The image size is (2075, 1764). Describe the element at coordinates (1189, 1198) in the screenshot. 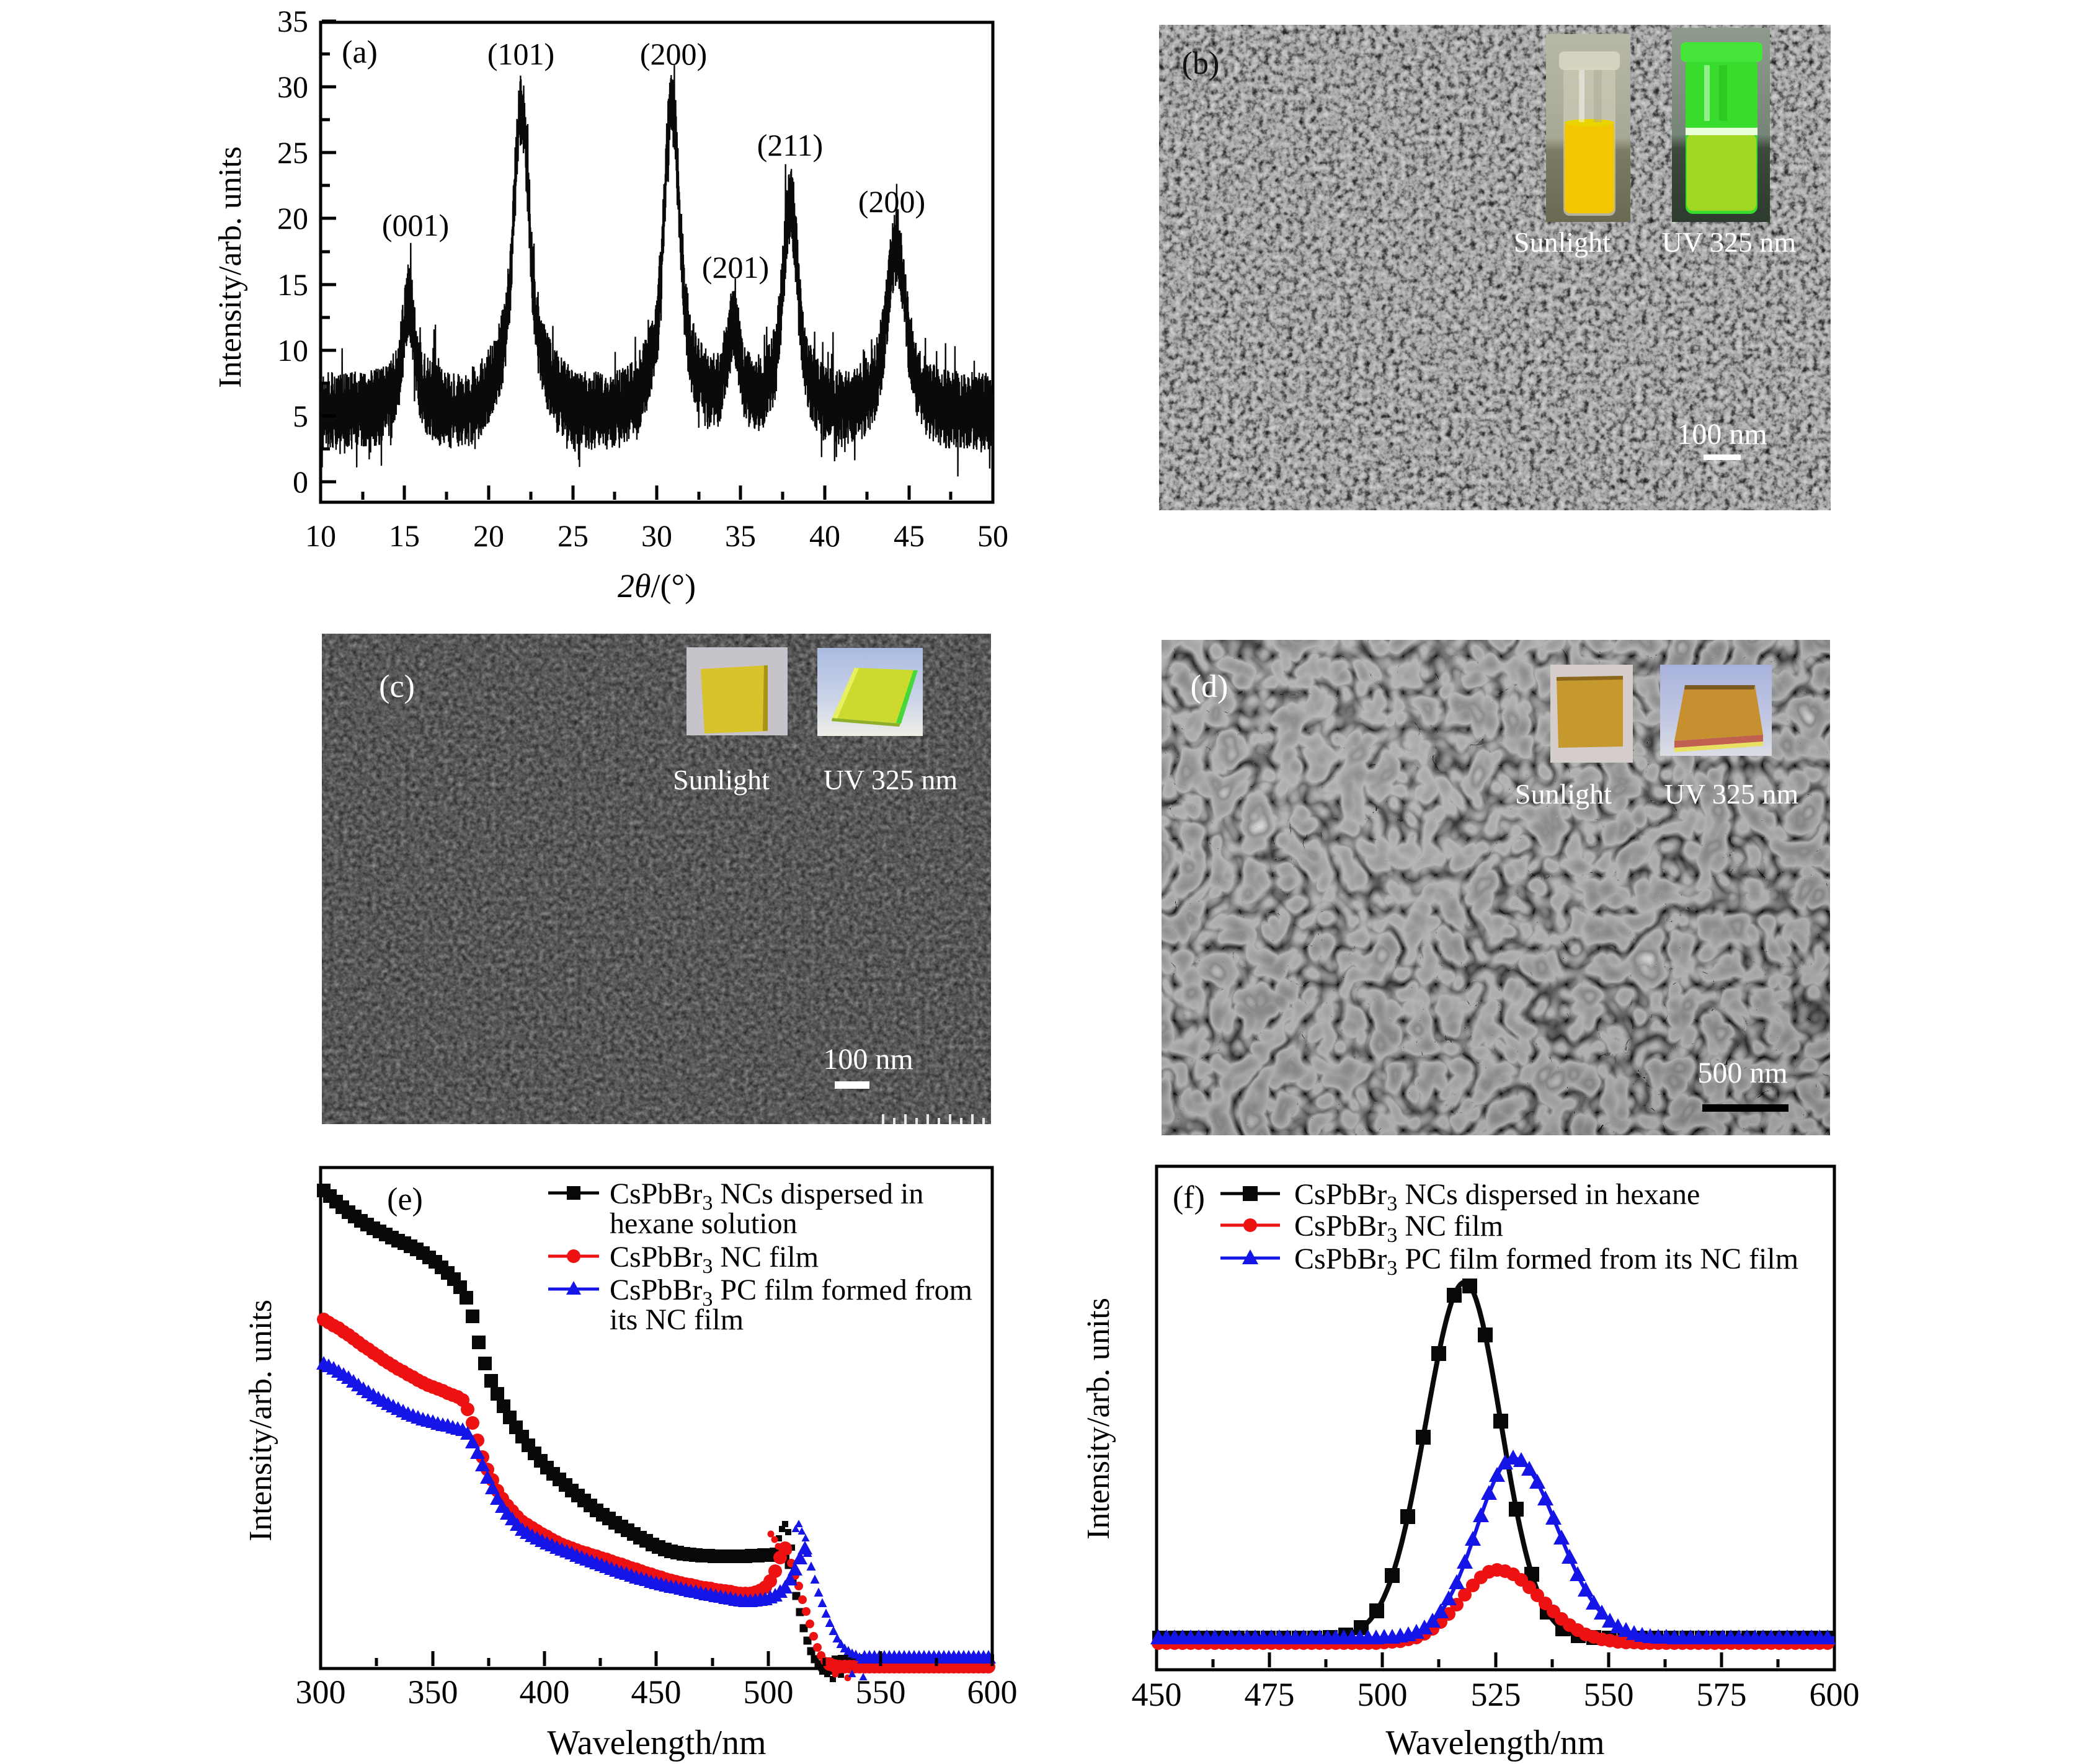

I see `svg-text: (f)` at that location.